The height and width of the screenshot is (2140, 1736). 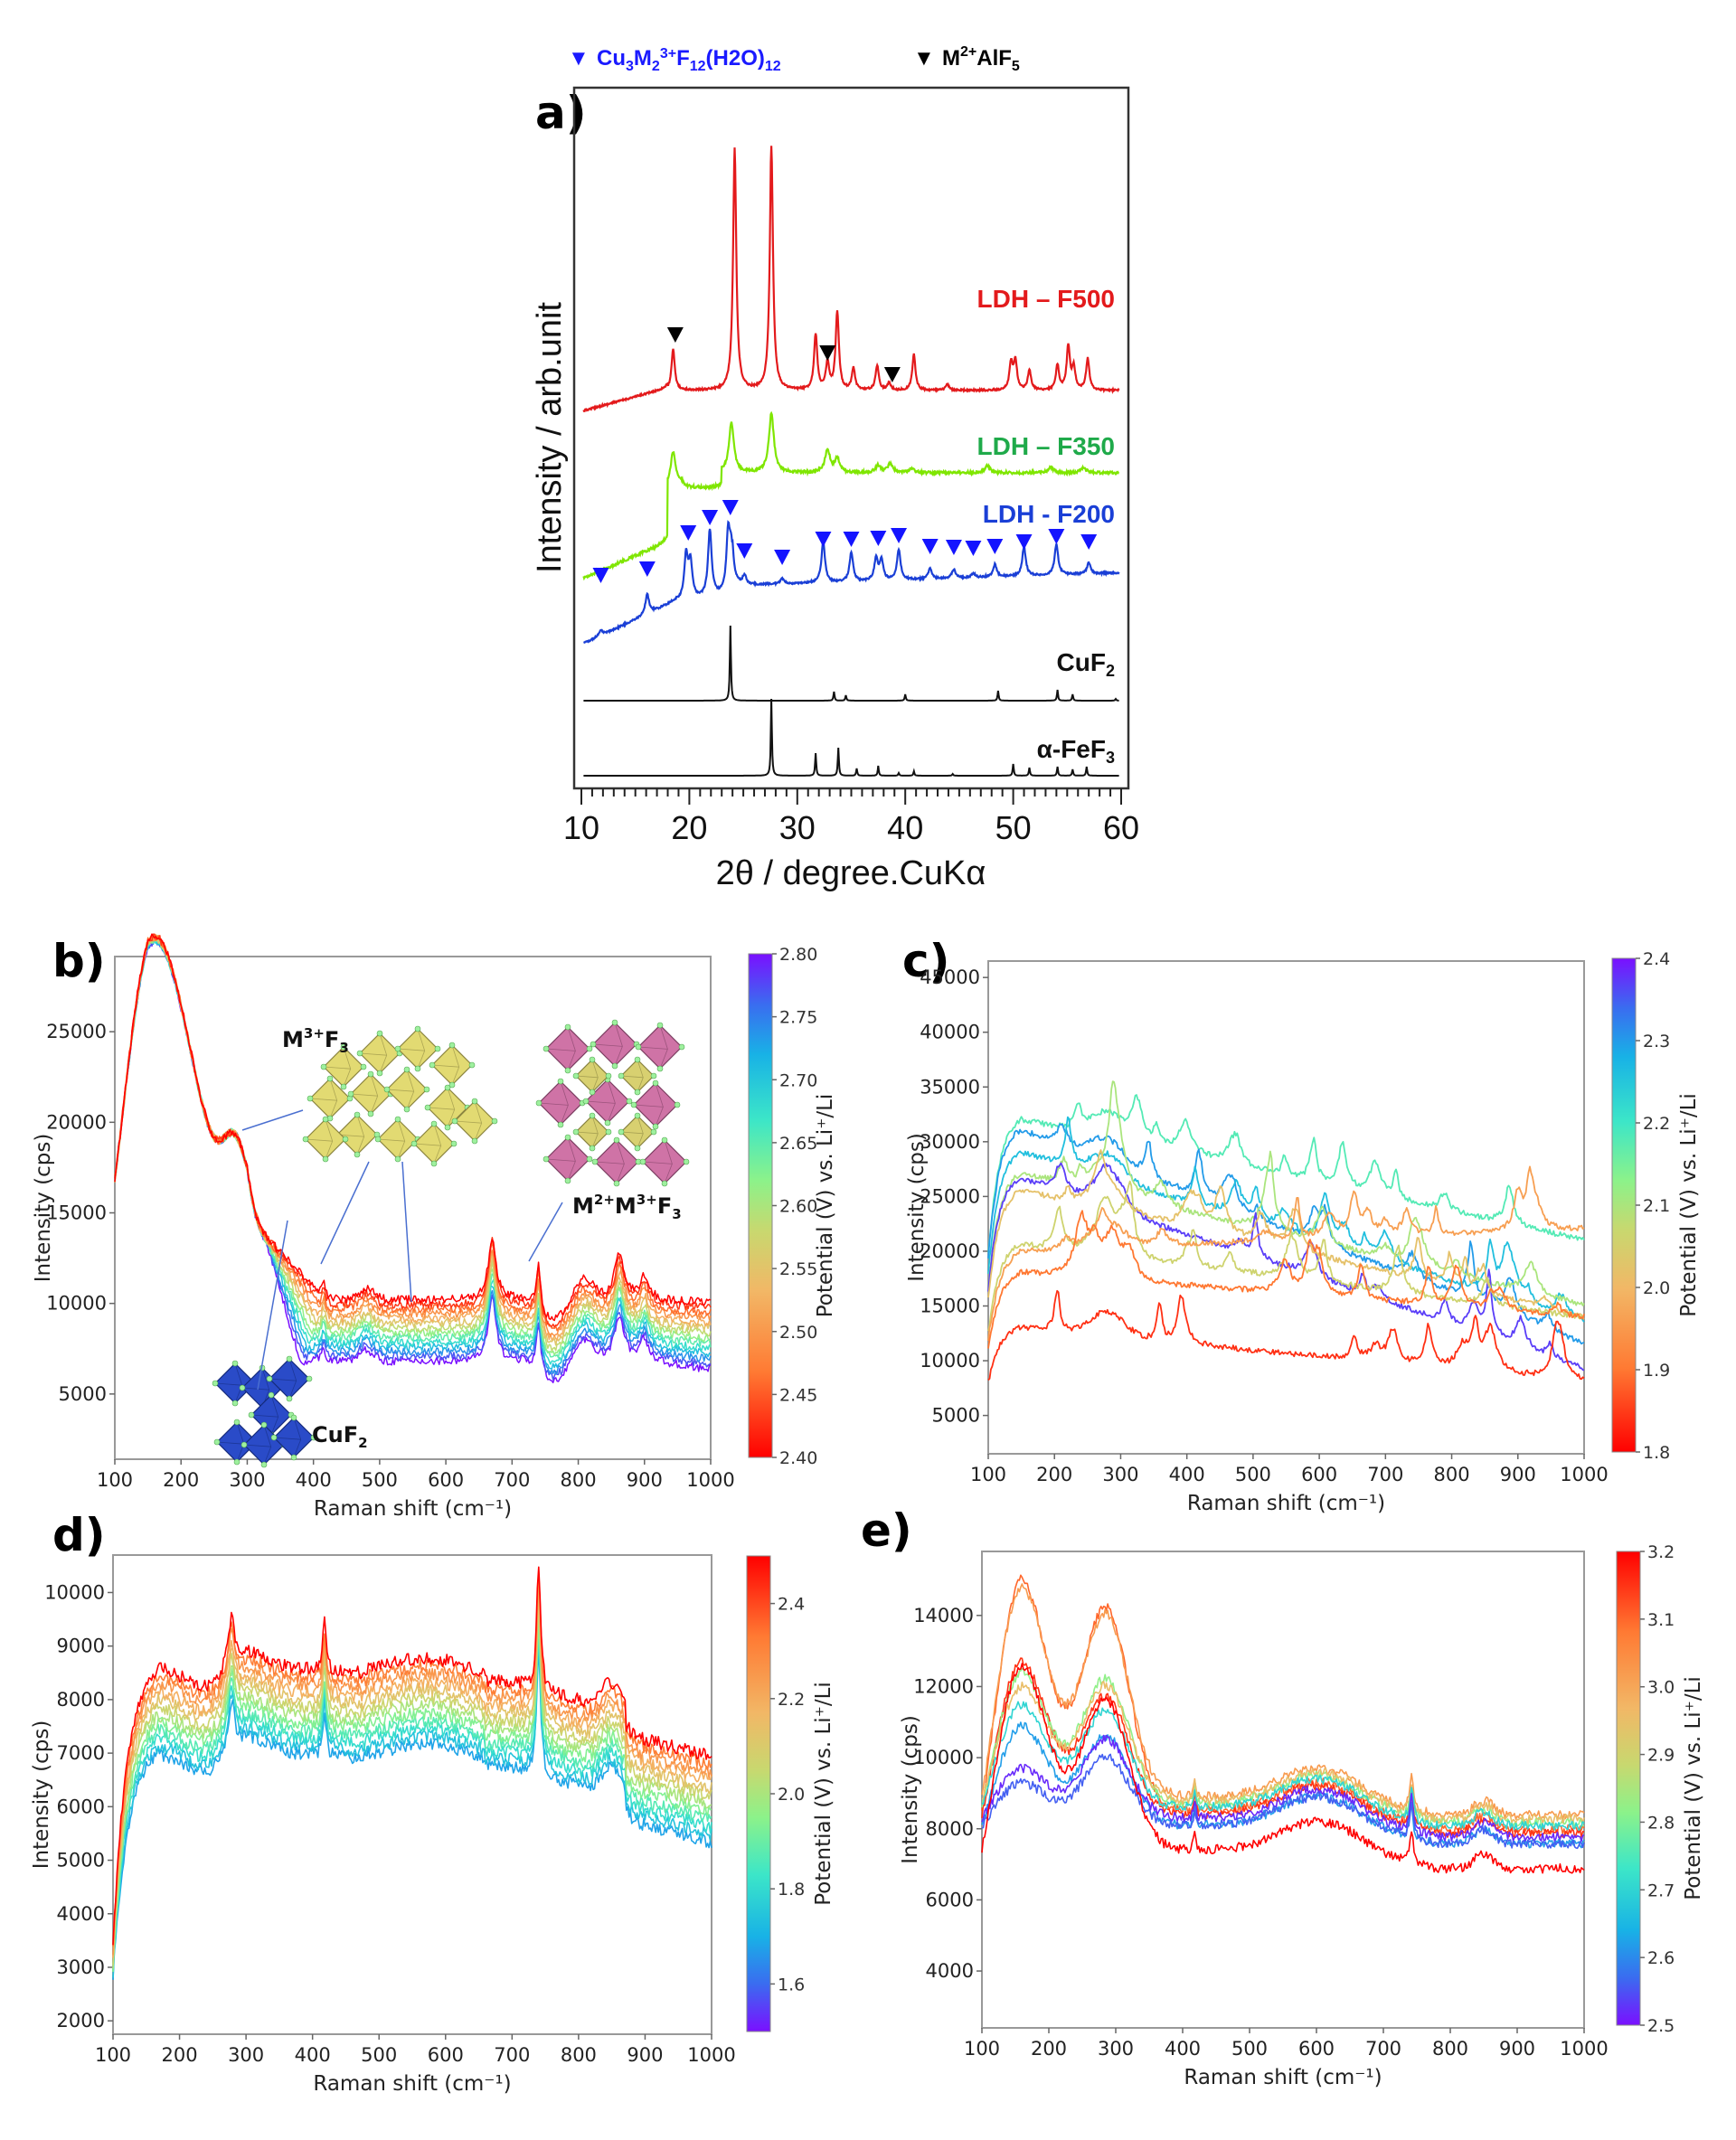 I want to click on axes-frame, so click(x=1286, y=1207).